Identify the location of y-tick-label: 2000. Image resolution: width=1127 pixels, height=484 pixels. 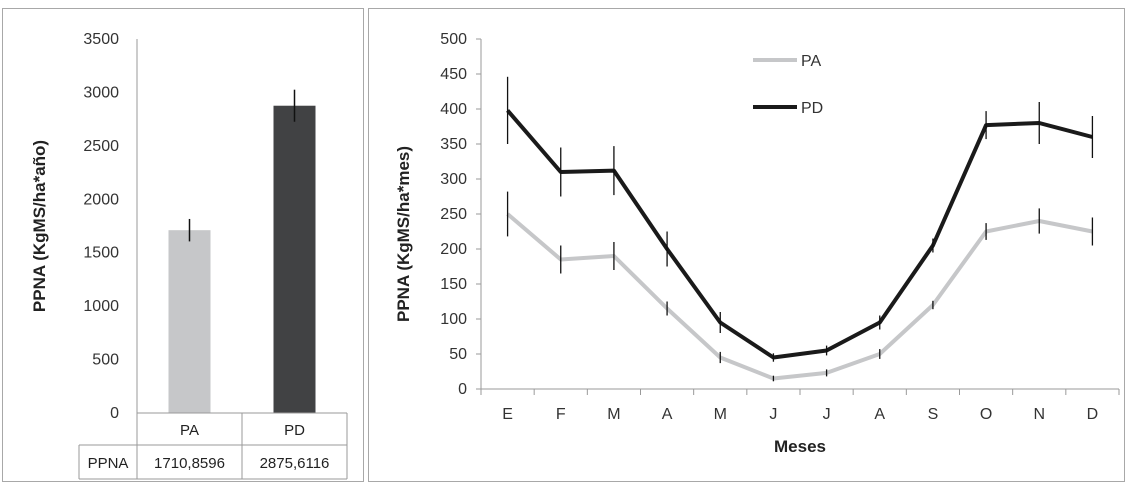
(101, 199).